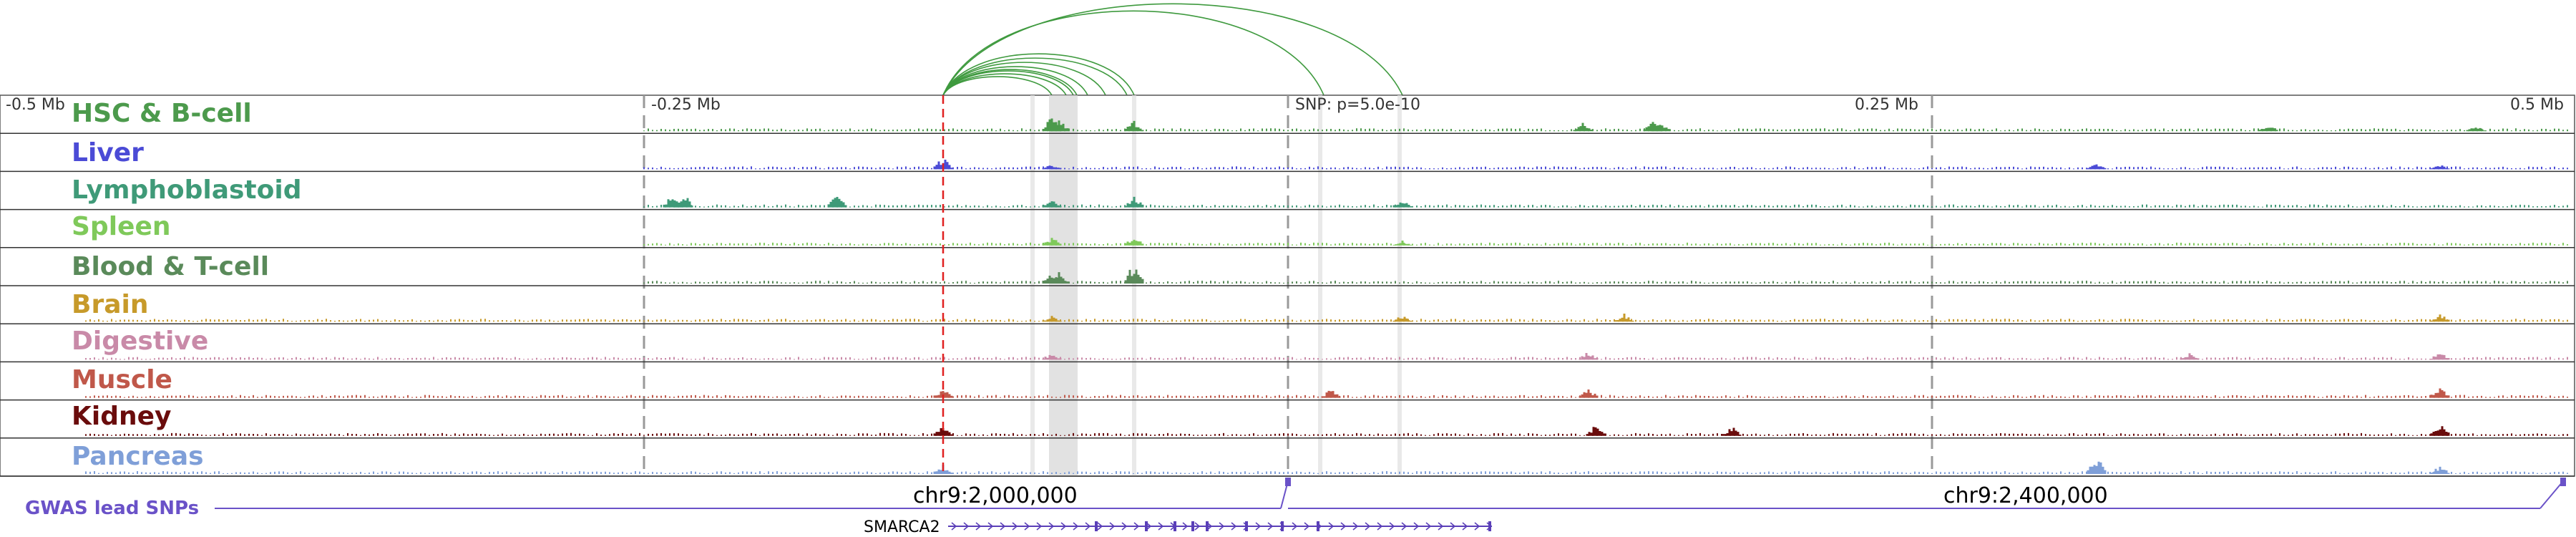 This screenshot has width=2576, height=537. What do you see at coordinates (122, 380) in the screenshot?
I see `track-label-muscle: Muscle` at bounding box center [122, 380].